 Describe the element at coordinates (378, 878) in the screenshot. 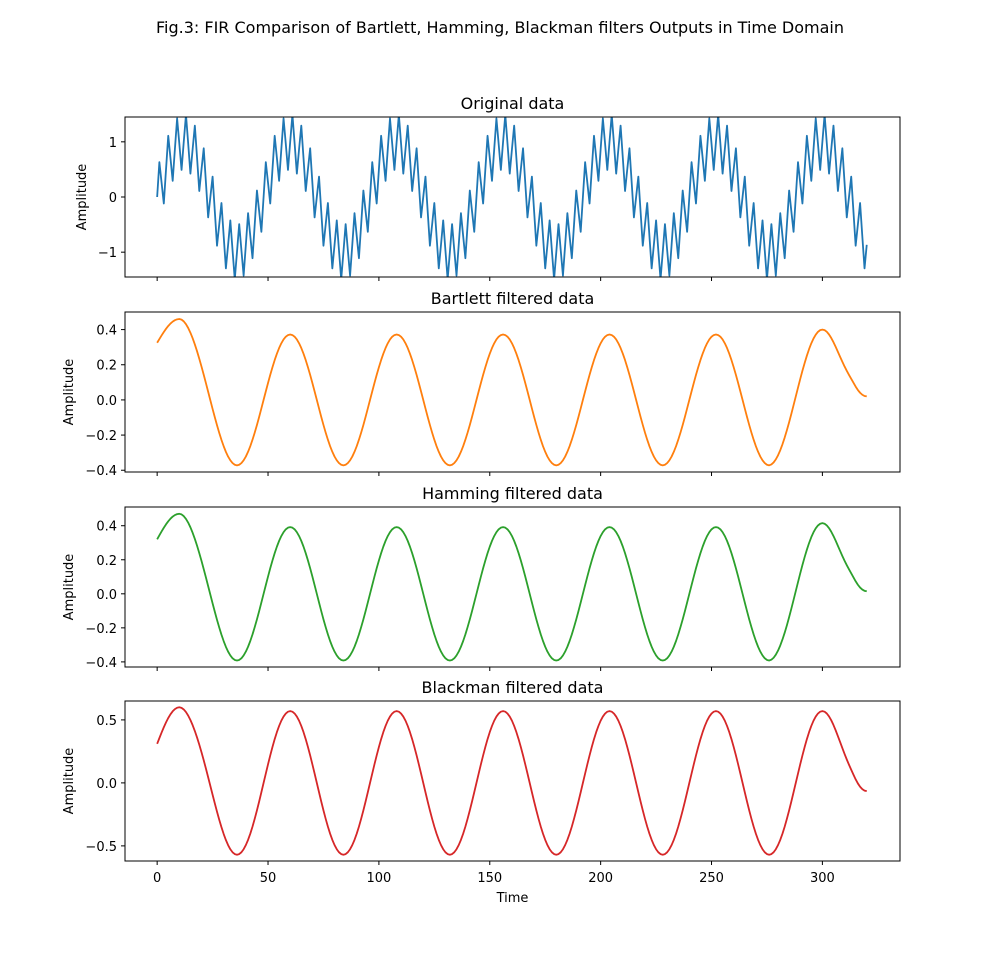

I see `x-tick-label: 100` at that location.